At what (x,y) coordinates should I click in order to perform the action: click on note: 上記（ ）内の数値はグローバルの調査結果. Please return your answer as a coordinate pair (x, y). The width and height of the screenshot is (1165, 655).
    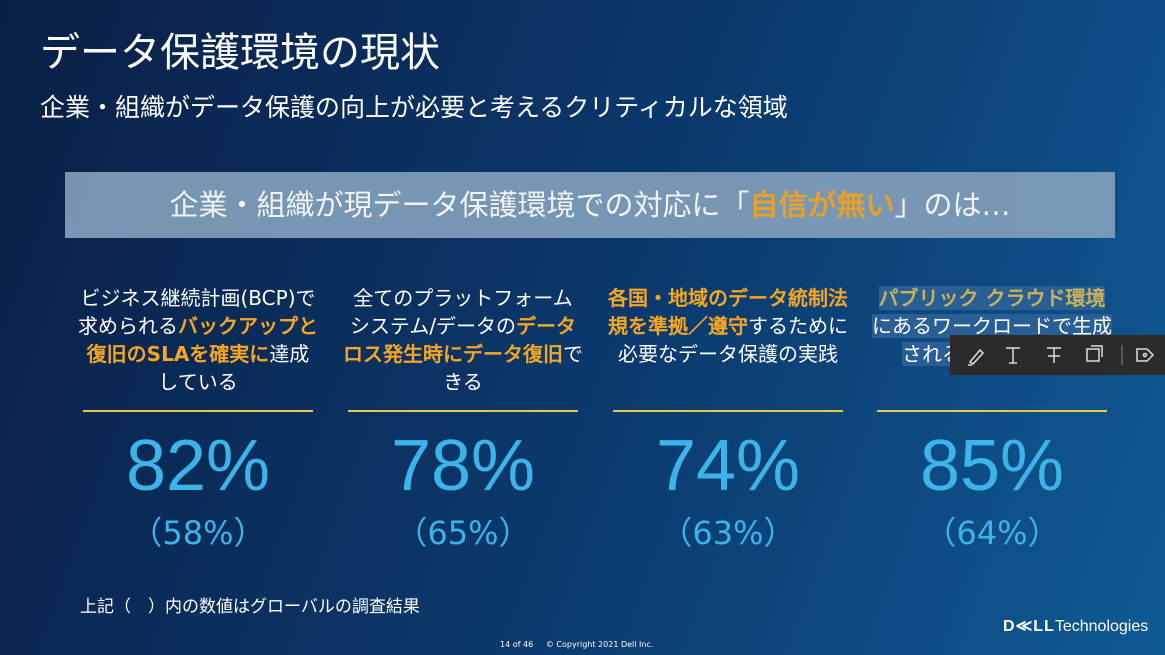
    Looking at the image, I should click on (250, 607).